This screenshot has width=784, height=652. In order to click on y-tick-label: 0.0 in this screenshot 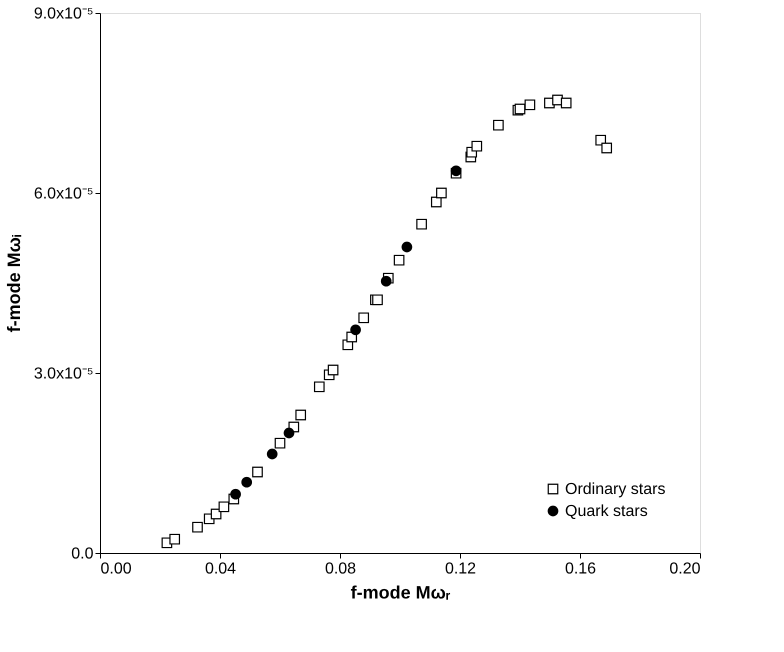, I will do `click(82, 554)`.